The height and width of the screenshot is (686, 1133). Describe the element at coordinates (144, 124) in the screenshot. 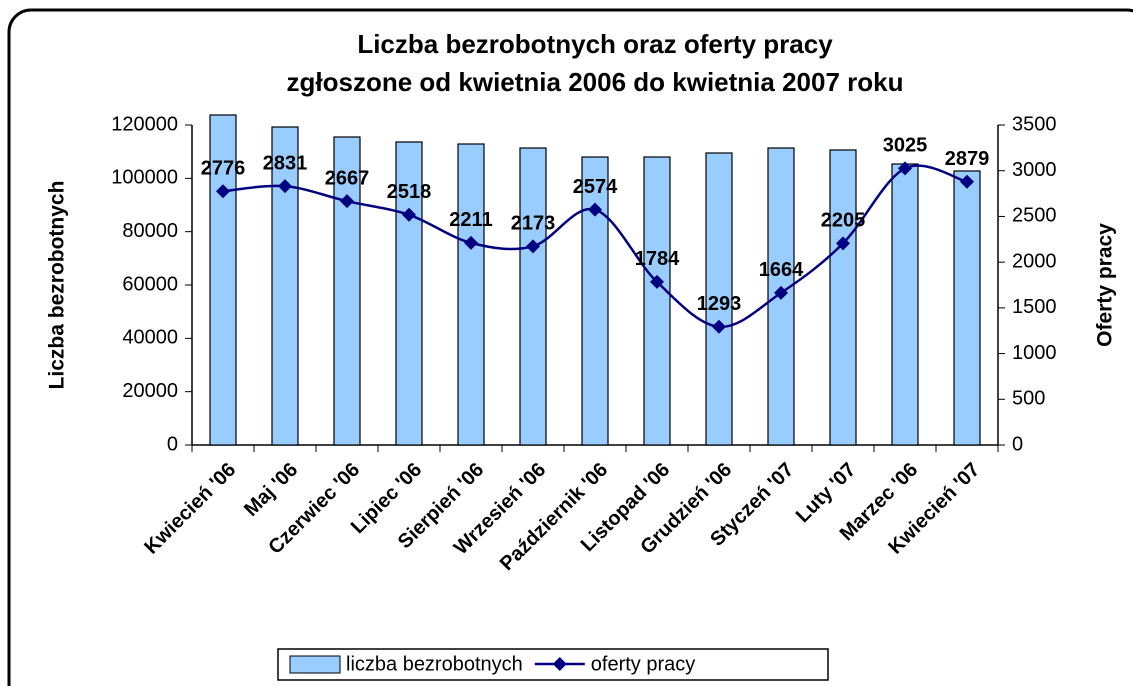

I see `y-tick-label: 120000` at that location.